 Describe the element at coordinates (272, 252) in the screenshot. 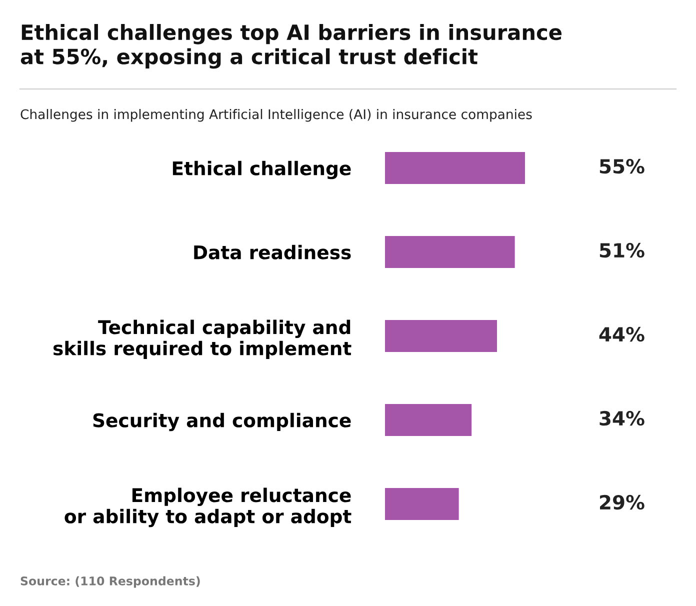

I see `y-tick-label: Data readiness` at that location.